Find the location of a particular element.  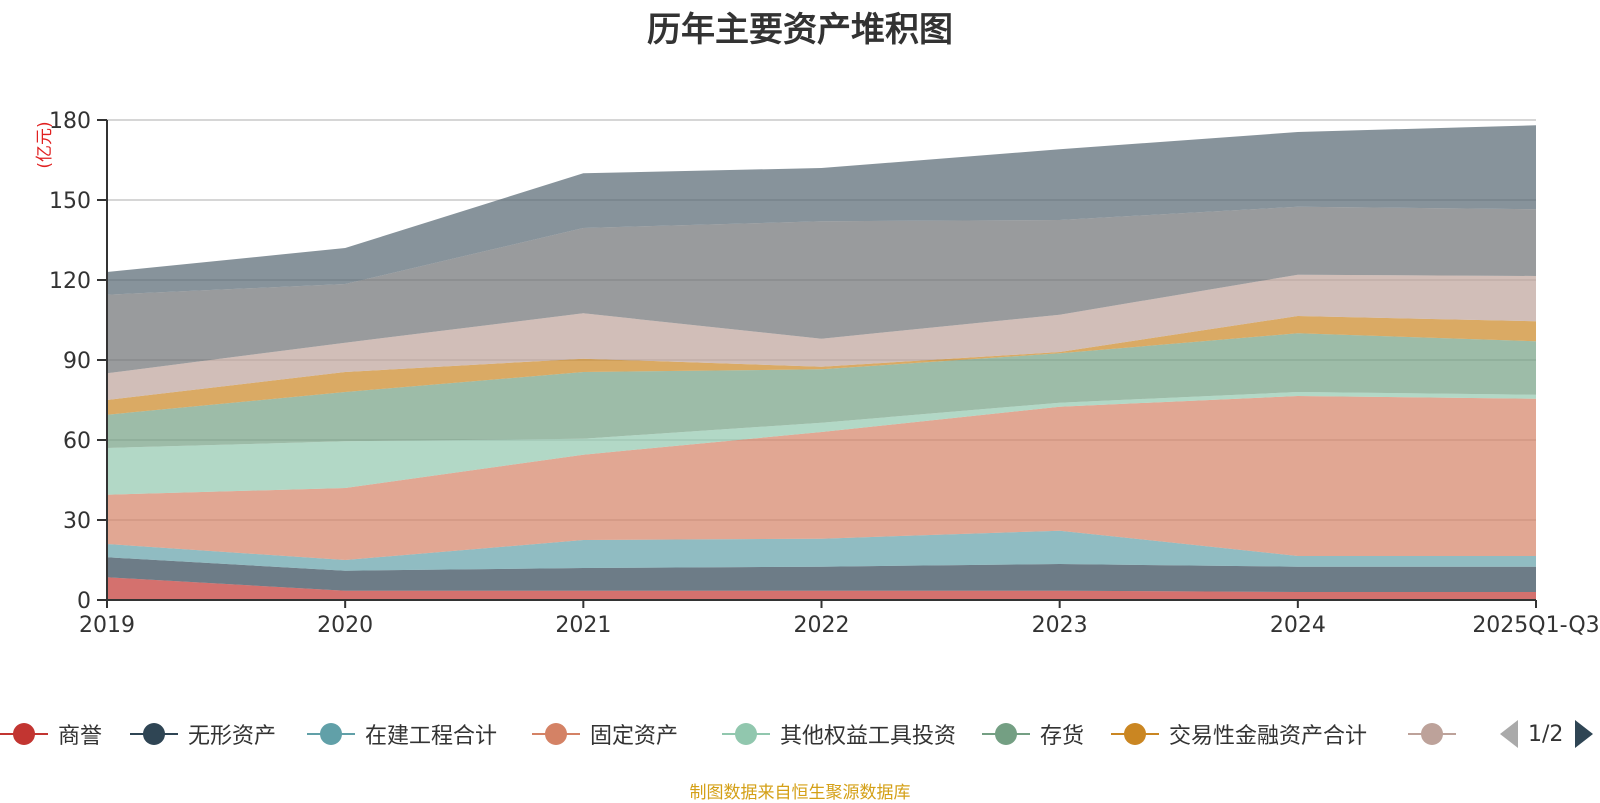

area-存货 is located at coordinates (821, 390).